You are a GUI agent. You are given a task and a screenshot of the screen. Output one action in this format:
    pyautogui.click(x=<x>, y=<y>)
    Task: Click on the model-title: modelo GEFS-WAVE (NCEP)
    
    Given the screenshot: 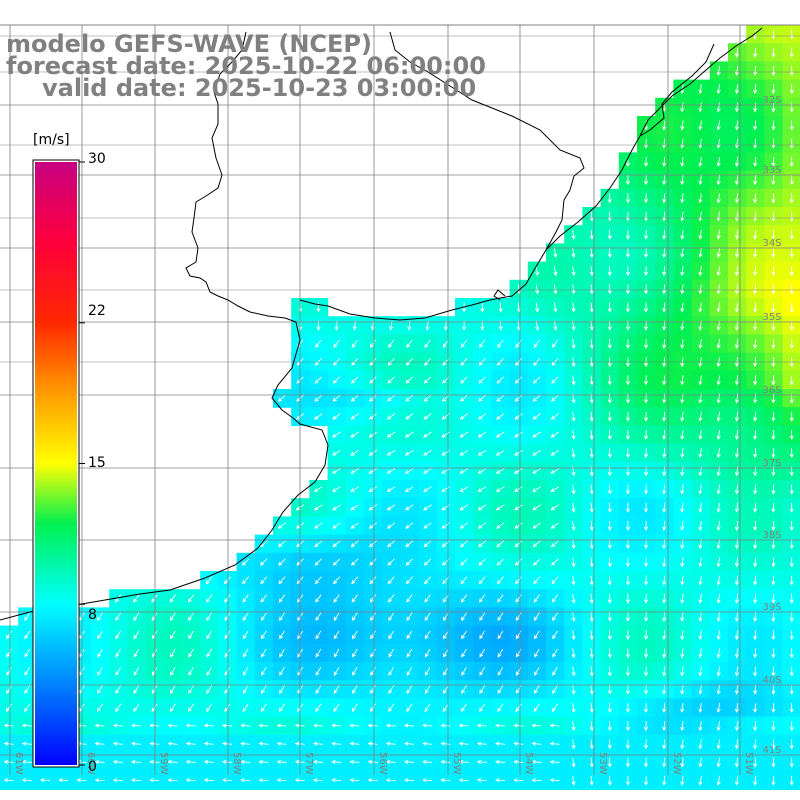 What is the action you would take?
    pyautogui.click(x=189, y=44)
    